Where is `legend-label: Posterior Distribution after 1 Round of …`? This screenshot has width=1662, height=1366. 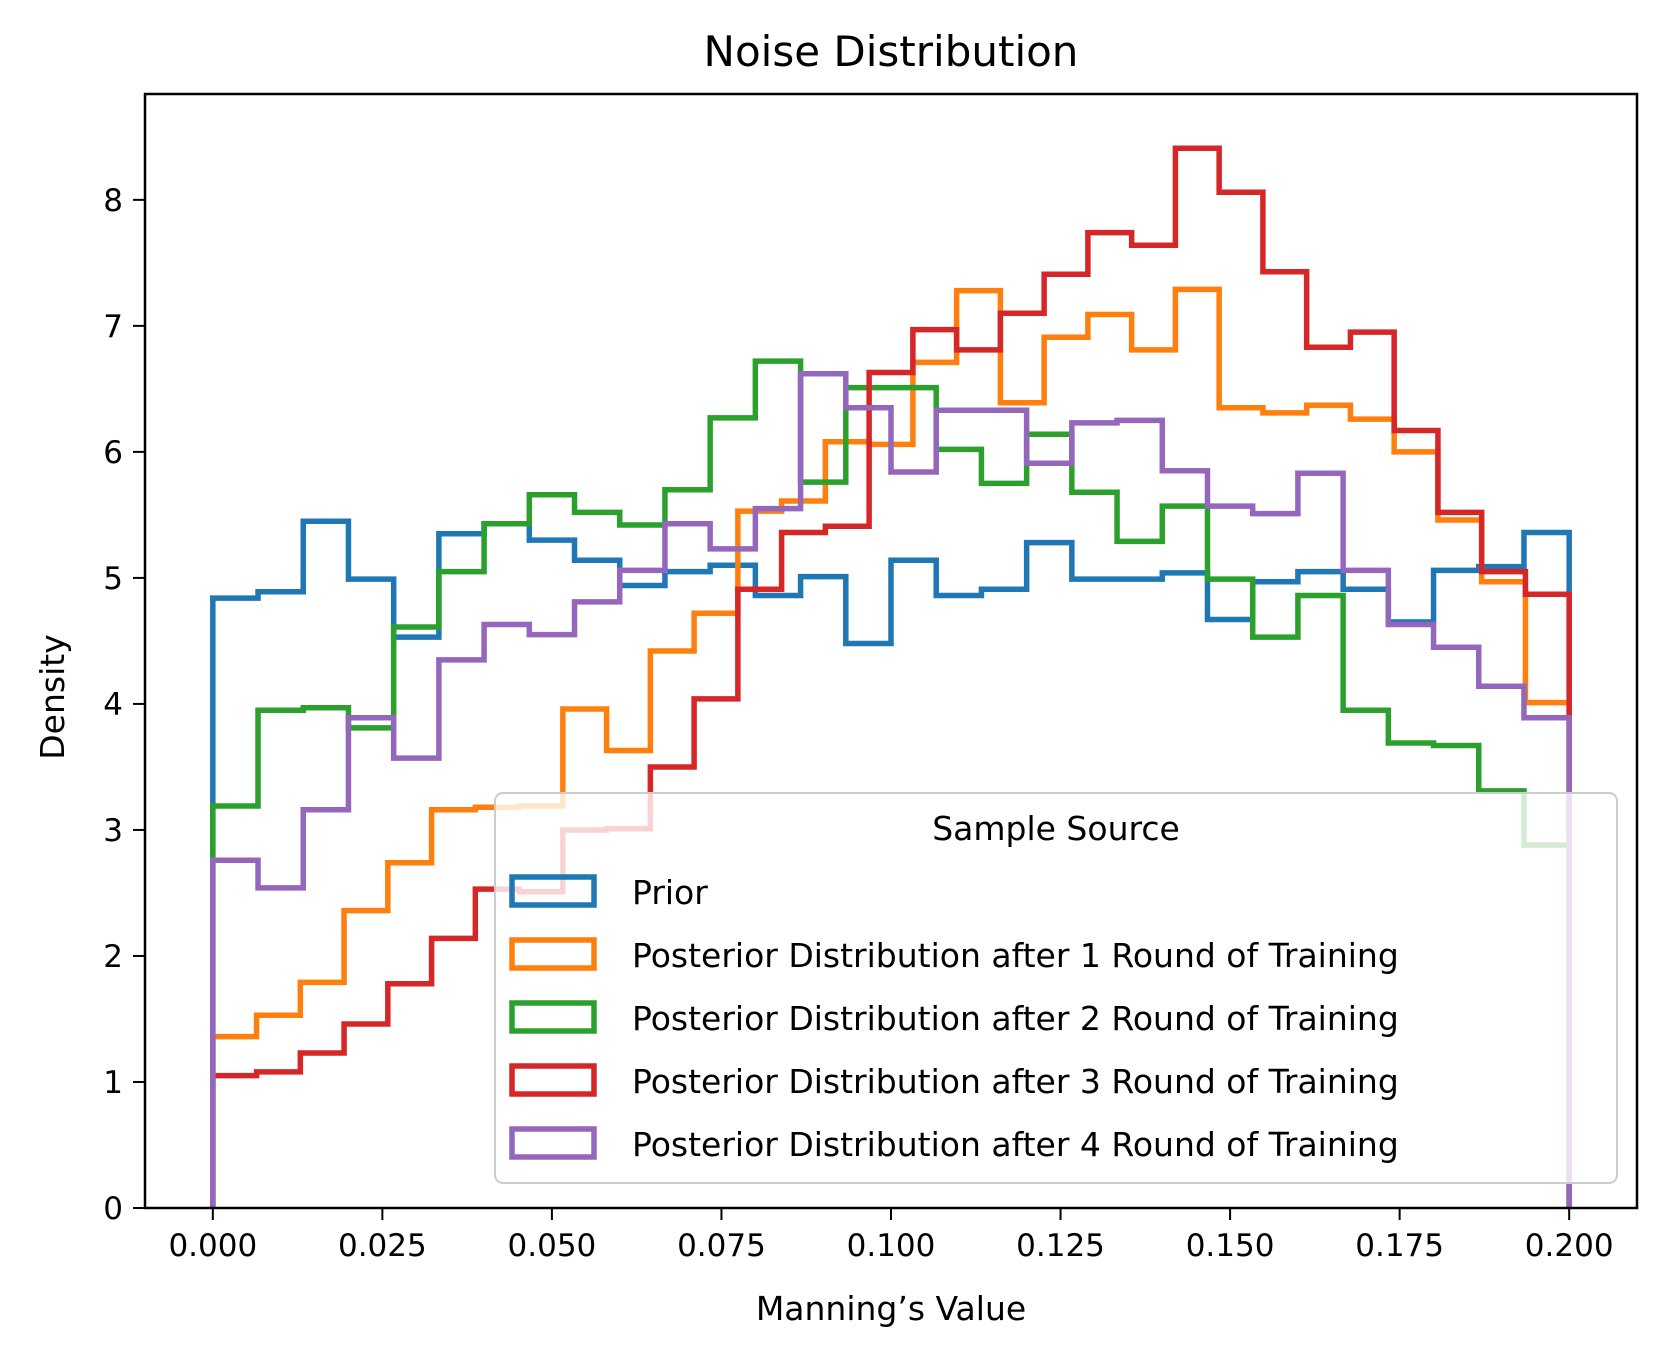
legend-label: Posterior Distribution after 1 Round of … is located at coordinates (1015, 955).